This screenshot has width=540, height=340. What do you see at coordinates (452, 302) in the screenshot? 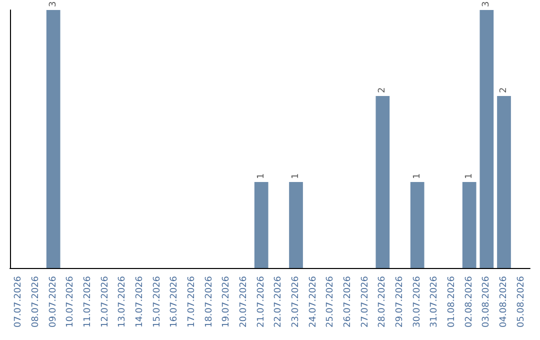
I see `x-tick-label: 01.08.2026` at bounding box center [452, 302].